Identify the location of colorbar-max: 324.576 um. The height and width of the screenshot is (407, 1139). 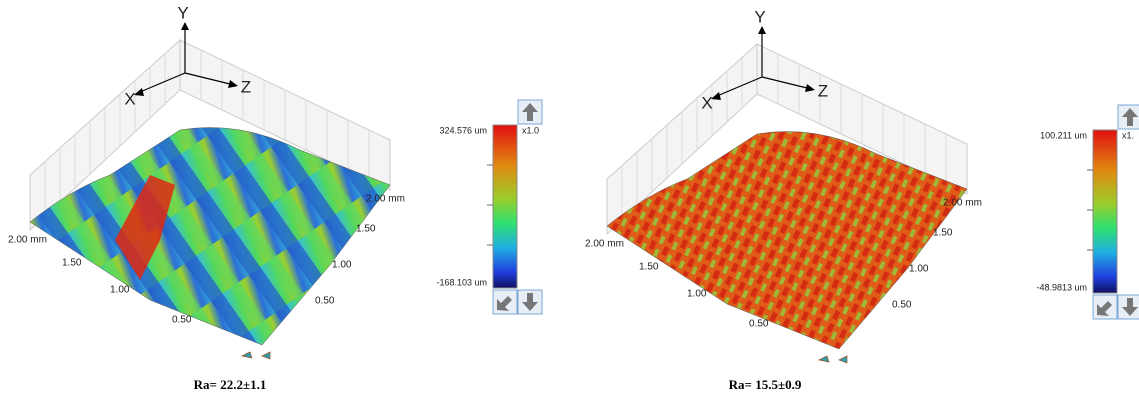
(463, 130).